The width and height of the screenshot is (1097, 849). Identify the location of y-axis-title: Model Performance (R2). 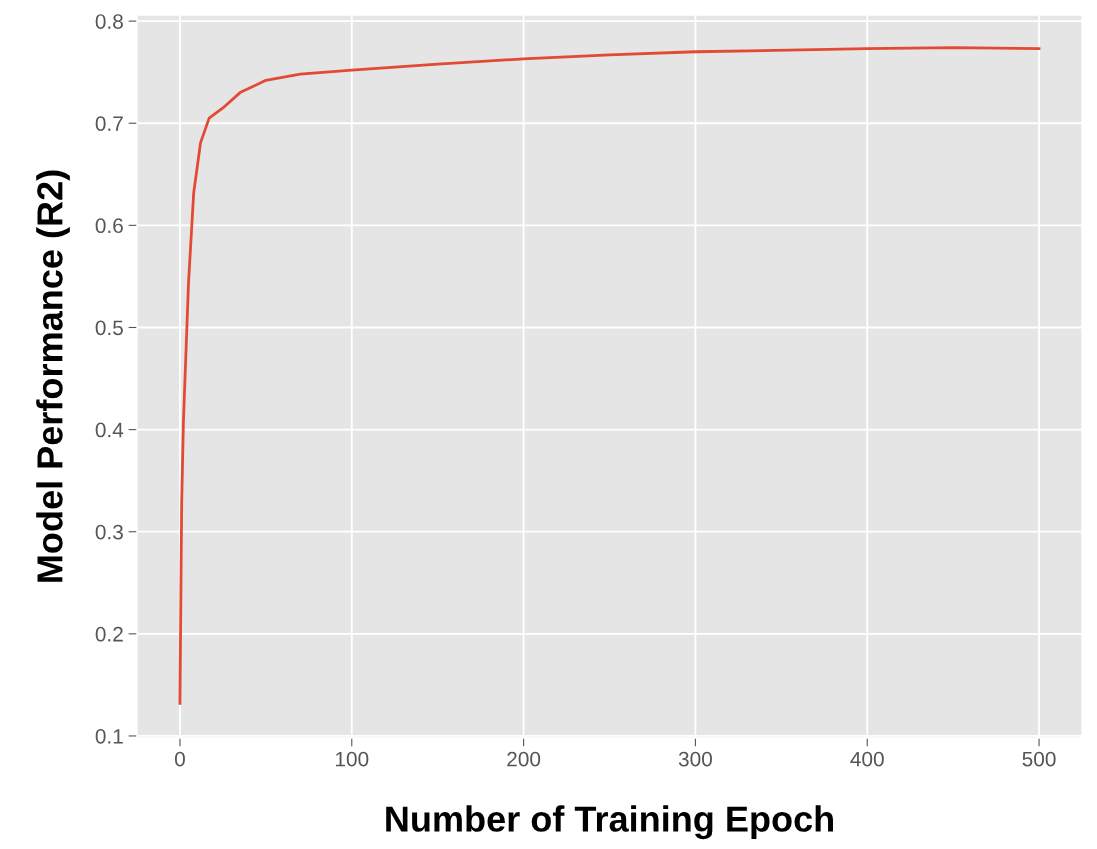
(53, 376).